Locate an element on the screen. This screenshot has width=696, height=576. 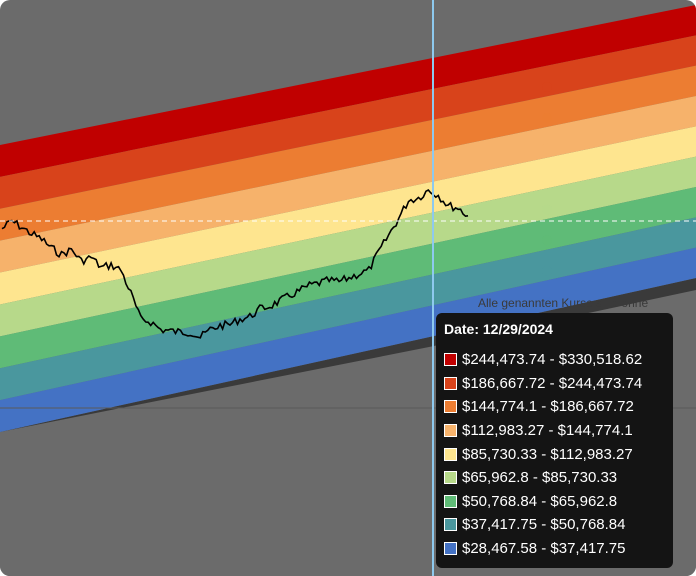
tooltip-range-label: $144,774.1 - $186,667.72 is located at coordinates (548, 407).